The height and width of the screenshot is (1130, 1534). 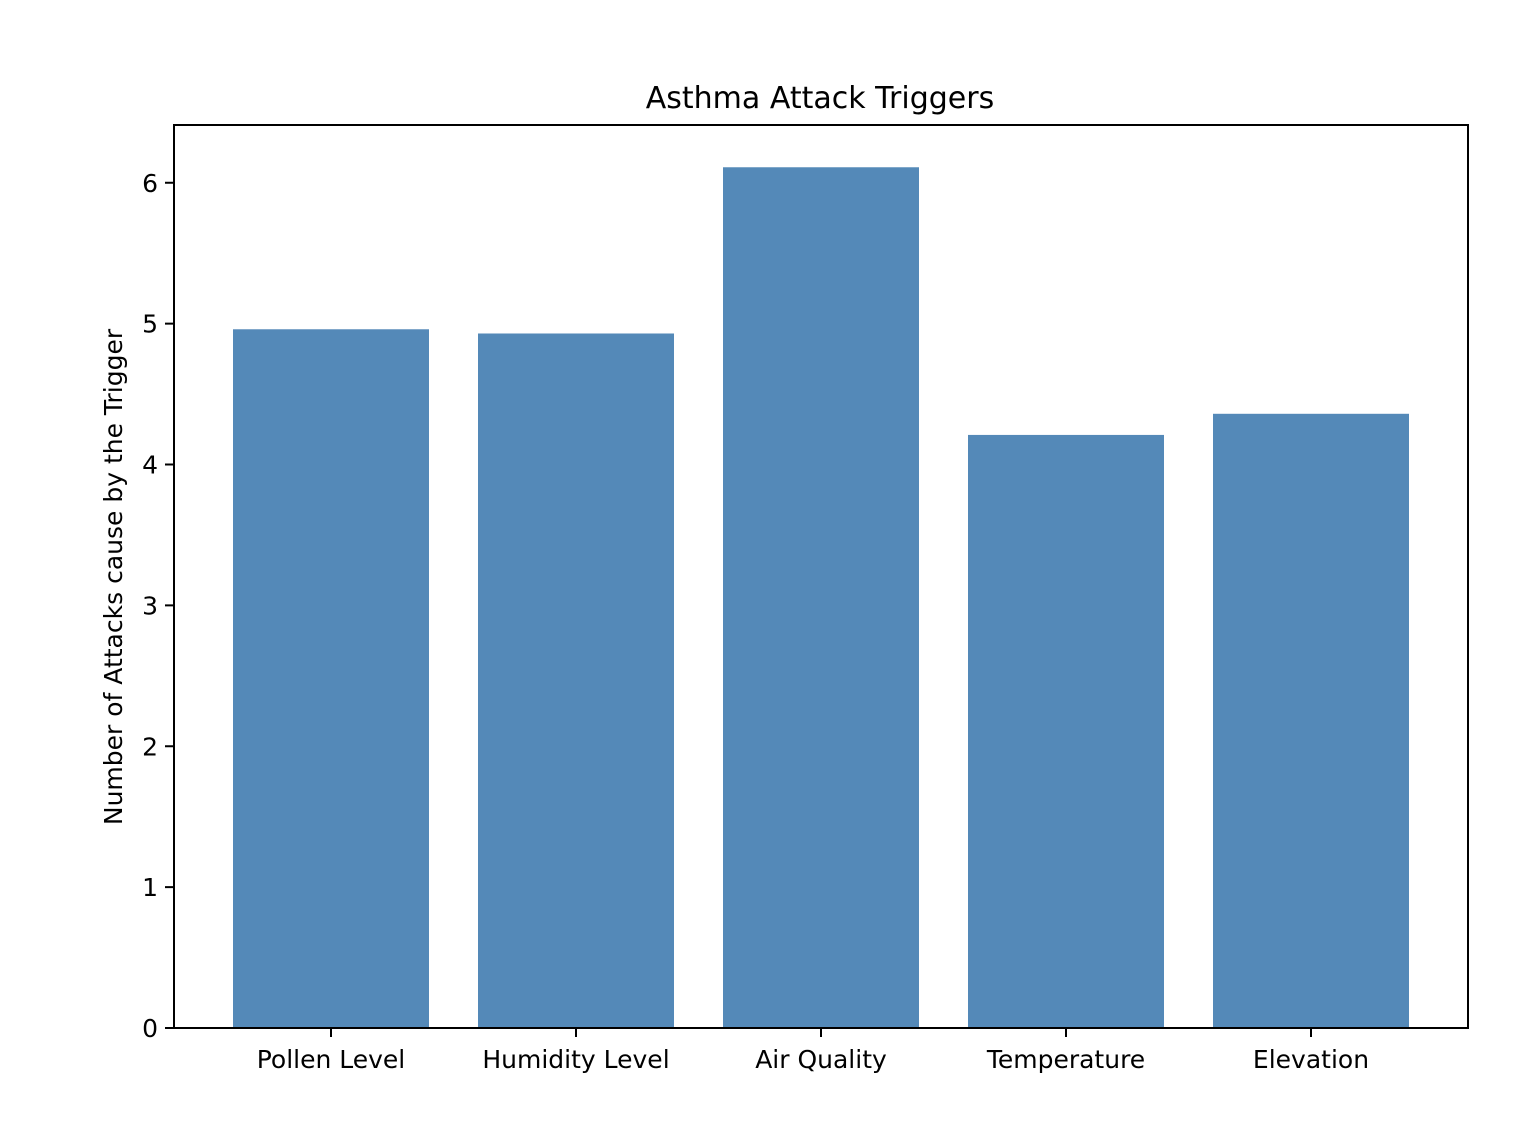 I want to click on y-tick-label: 1, so click(x=150, y=887).